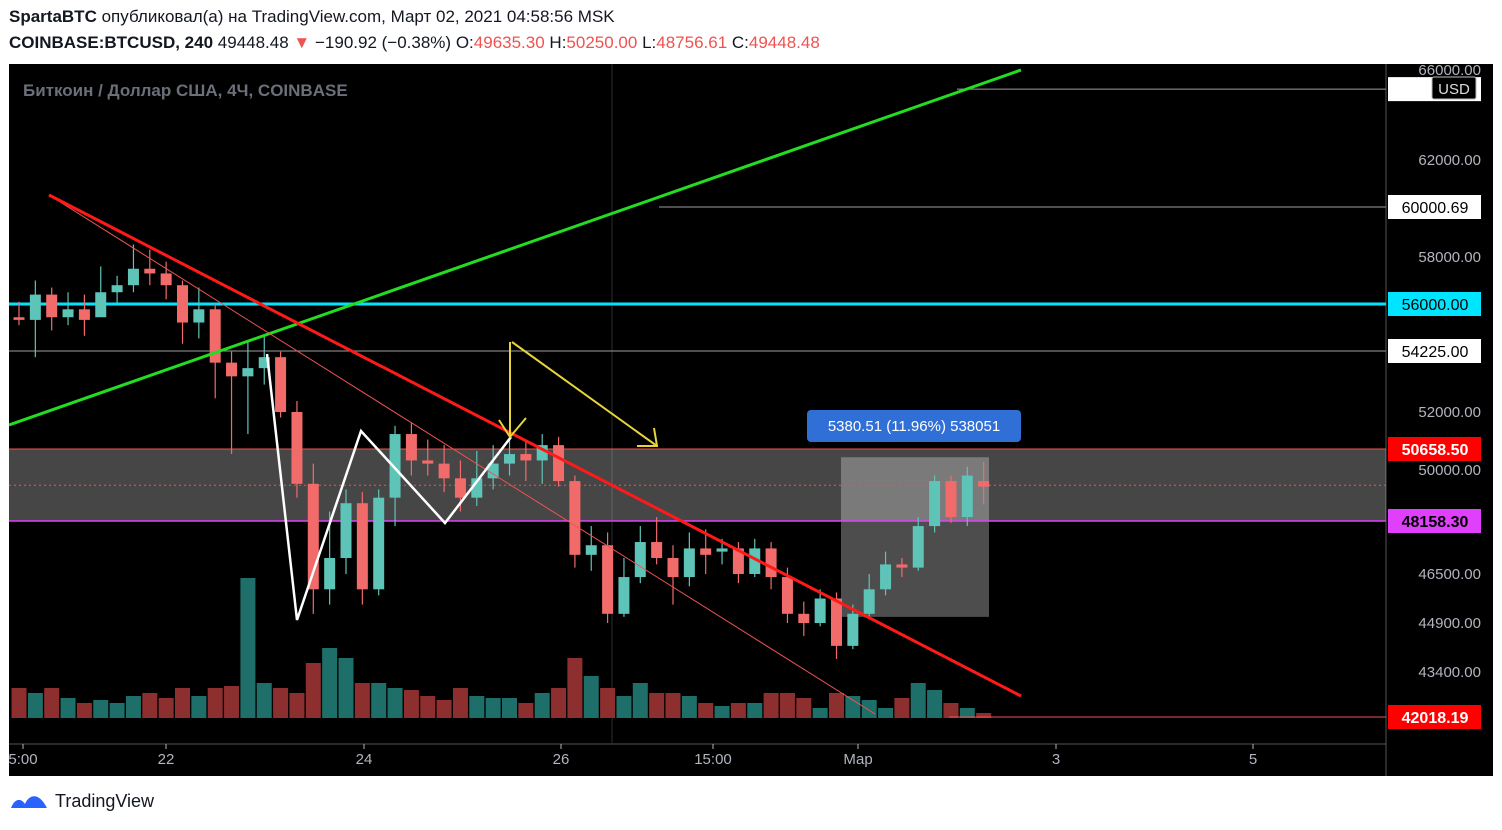 This screenshot has width=1502, height=830. What do you see at coordinates (1434, 449) in the screenshot?
I see `price-badge: 50658.50` at bounding box center [1434, 449].